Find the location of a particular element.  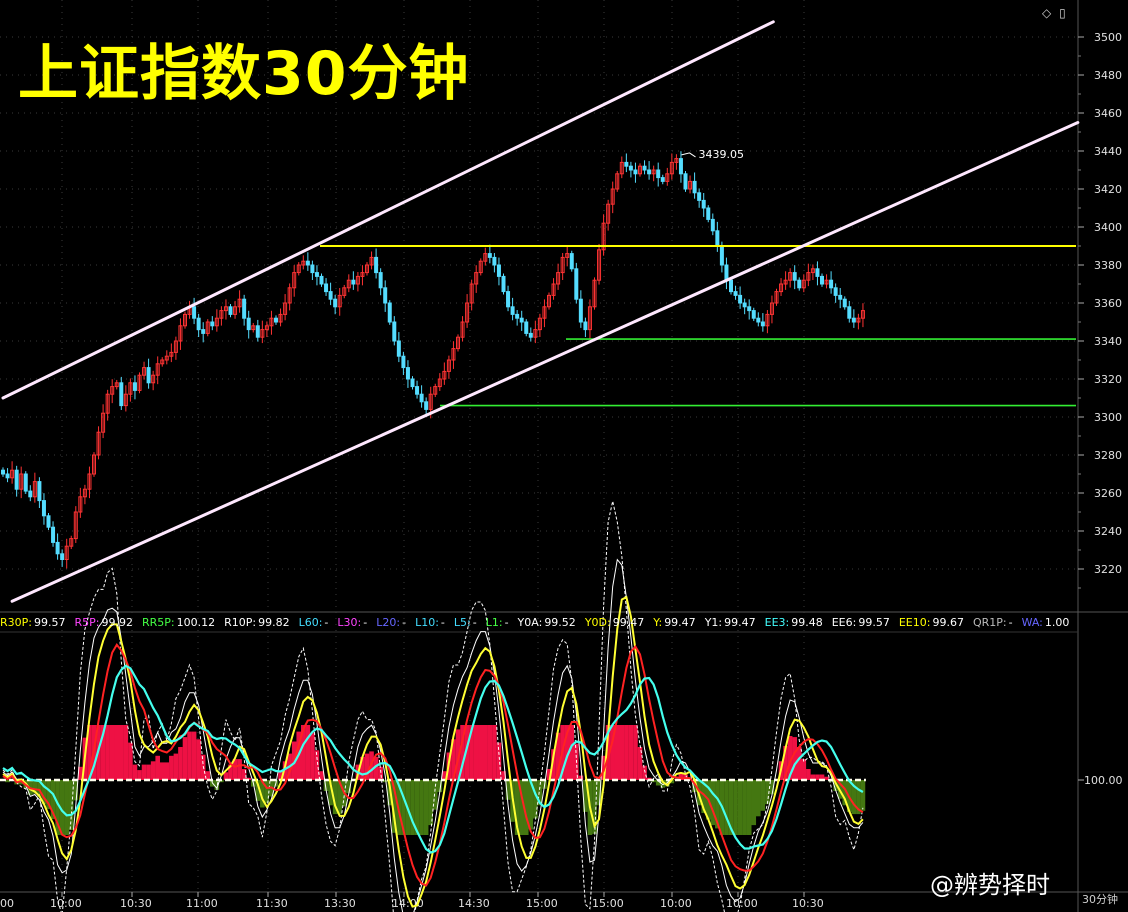

indicator-number: 99.82 is located at coordinates (274, 622).